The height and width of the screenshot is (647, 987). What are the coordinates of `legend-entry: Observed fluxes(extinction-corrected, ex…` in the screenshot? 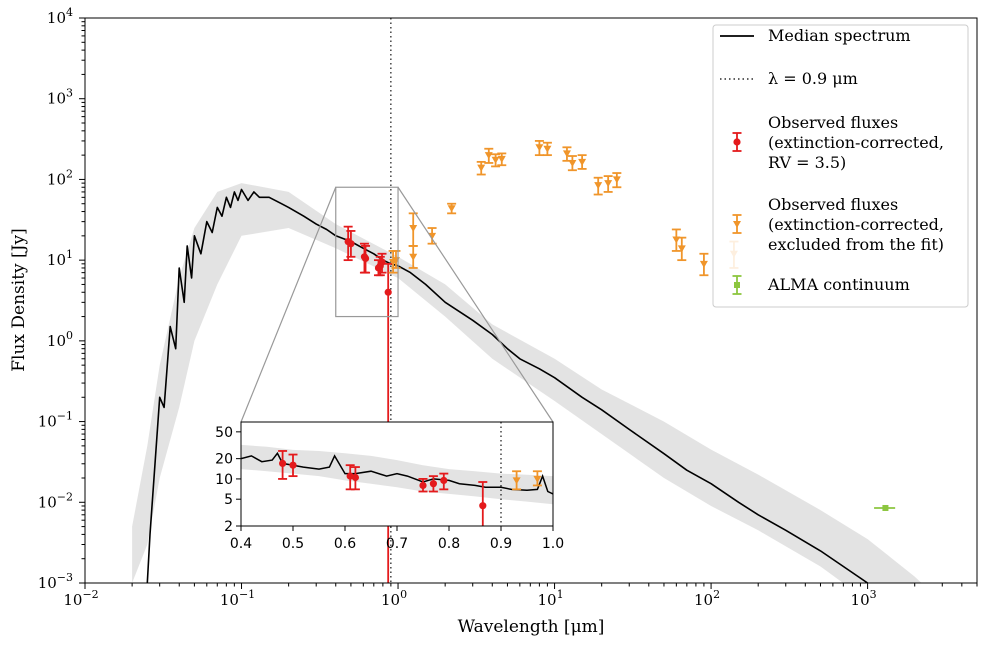 It's located at (838, 224).